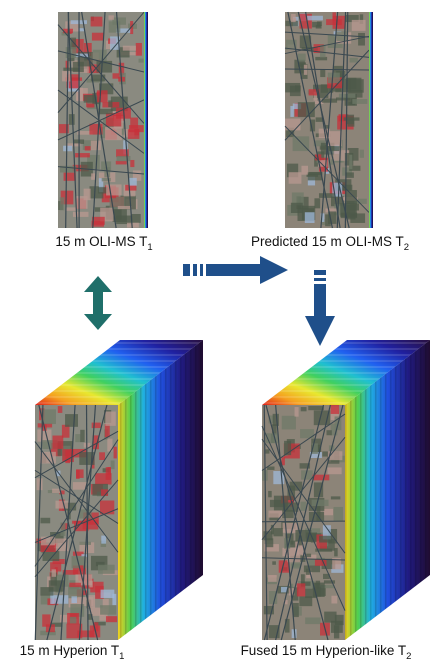 The height and width of the screenshot is (661, 444). What do you see at coordinates (371, 120) in the screenshot?
I see `image-edge` at bounding box center [371, 120].